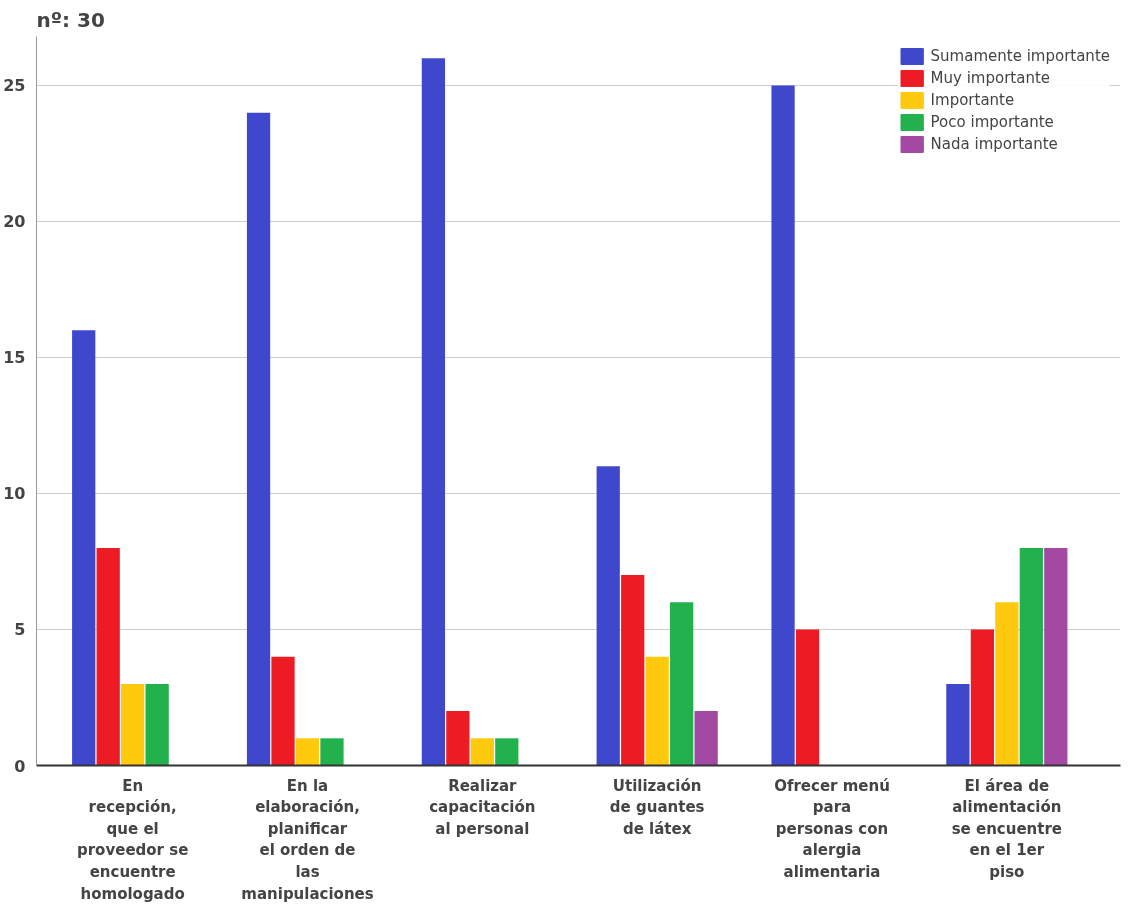 The height and width of the screenshot is (916, 1137). Describe the element at coordinates (307, 839) in the screenshot. I see `x-tick-label: En la elaboración, planificar el orden de las manipulaciones` at that location.